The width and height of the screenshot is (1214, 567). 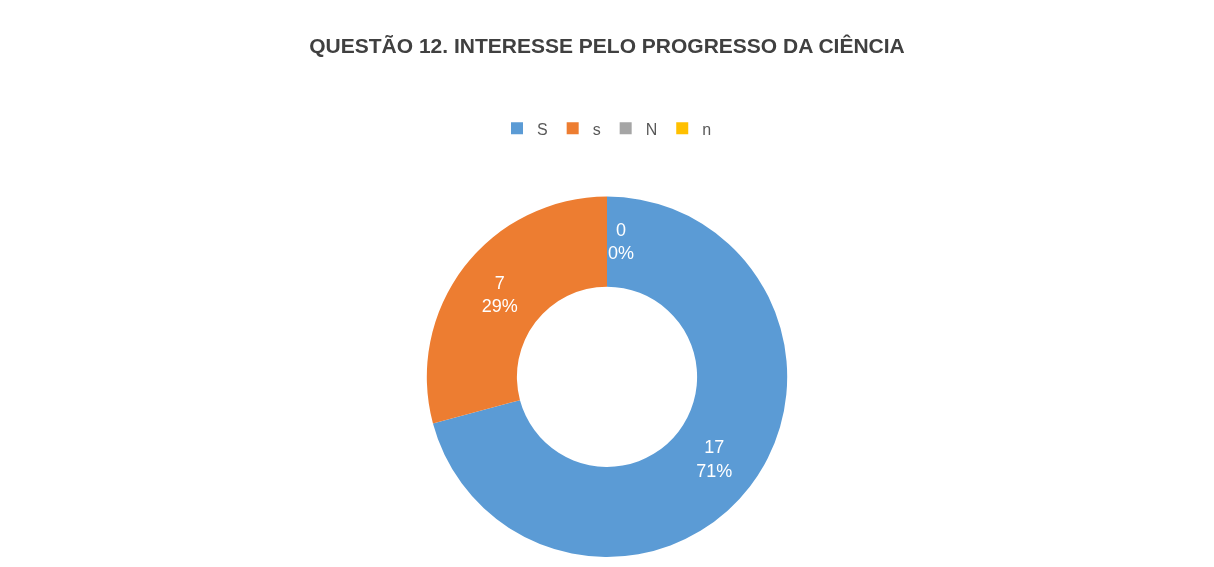 I want to click on legend-label: n, so click(x=707, y=129).